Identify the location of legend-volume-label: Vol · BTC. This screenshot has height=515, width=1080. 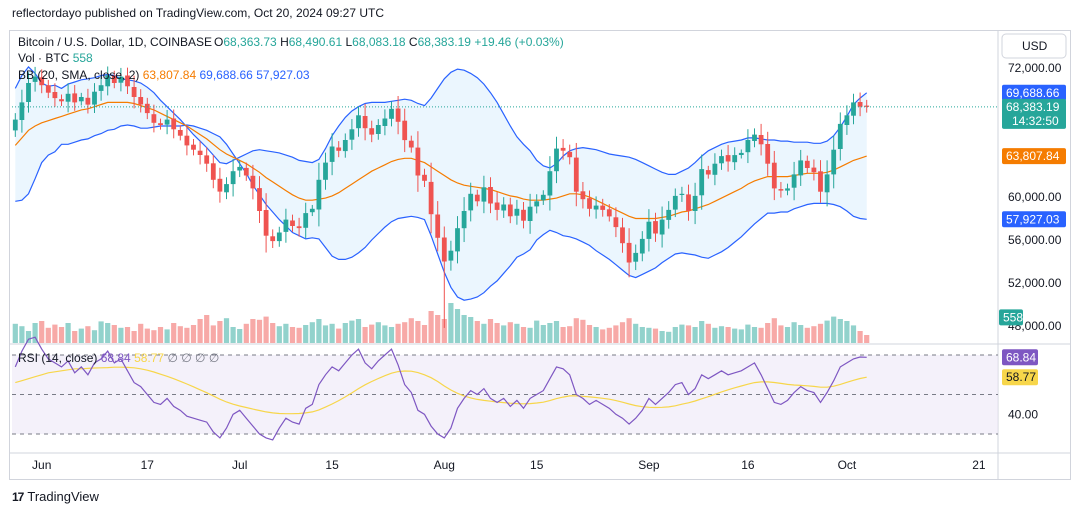
(44, 58).